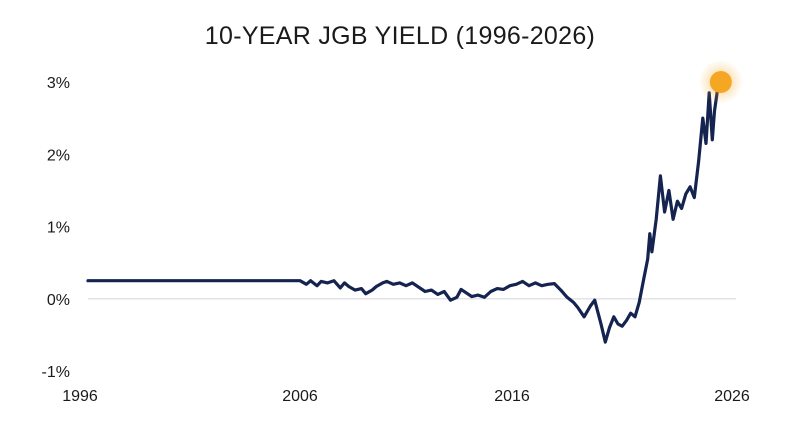 The height and width of the screenshot is (447, 800). Describe the element at coordinates (732, 396) in the screenshot. I see `x-tick-label: 2026` at that location.